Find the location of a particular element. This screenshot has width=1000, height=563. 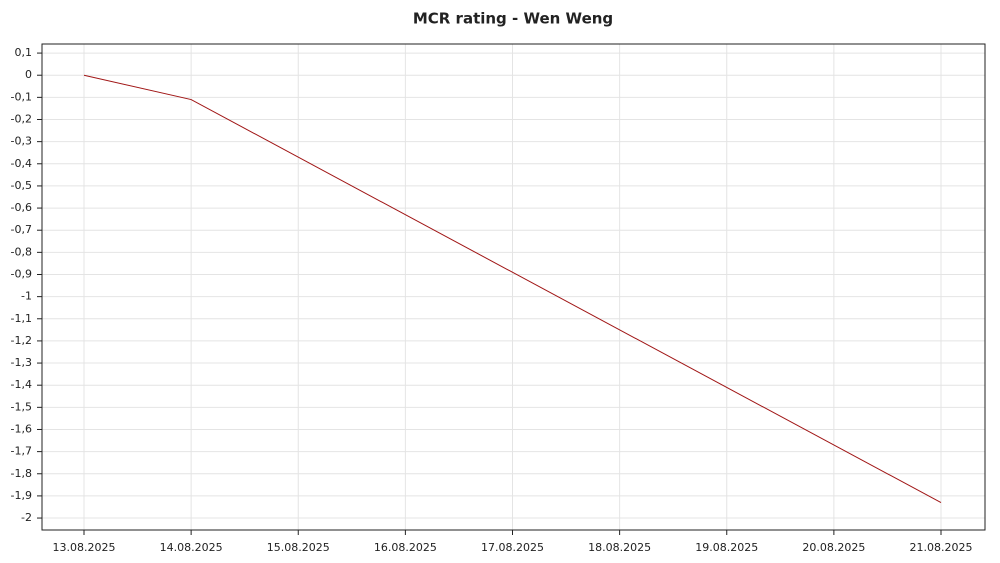

y-tick-label: -0,1 is located at coordinates (21, 96).